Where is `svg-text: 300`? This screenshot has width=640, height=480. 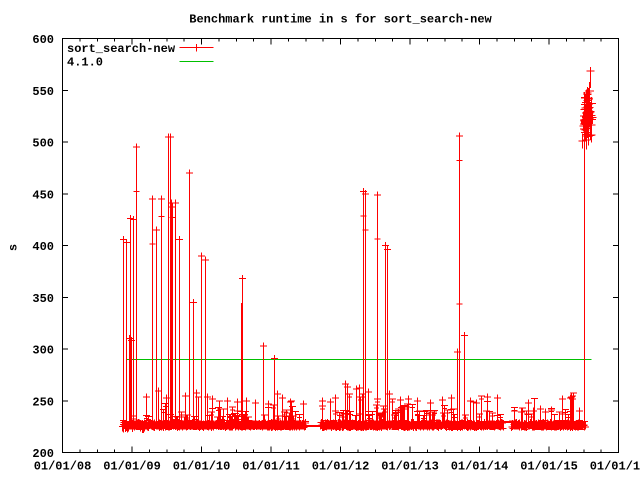 svg-text: 300 is located at coordinates (43, 351).